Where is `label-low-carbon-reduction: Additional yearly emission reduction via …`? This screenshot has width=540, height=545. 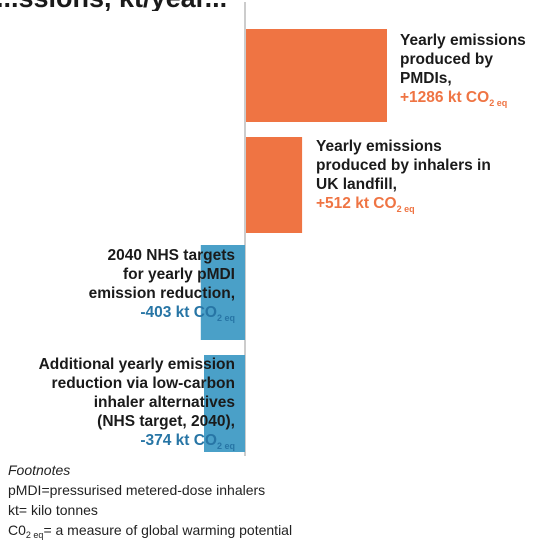 label-low-carbon-reduction: Additional yearly emission reduction via … is located at coordinates (137, 405).